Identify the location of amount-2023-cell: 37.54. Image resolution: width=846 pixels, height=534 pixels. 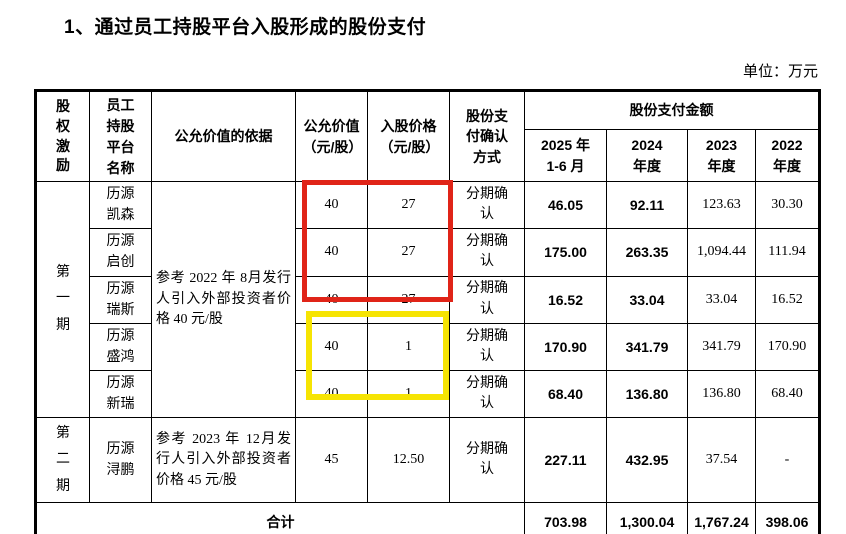
(721, 460).